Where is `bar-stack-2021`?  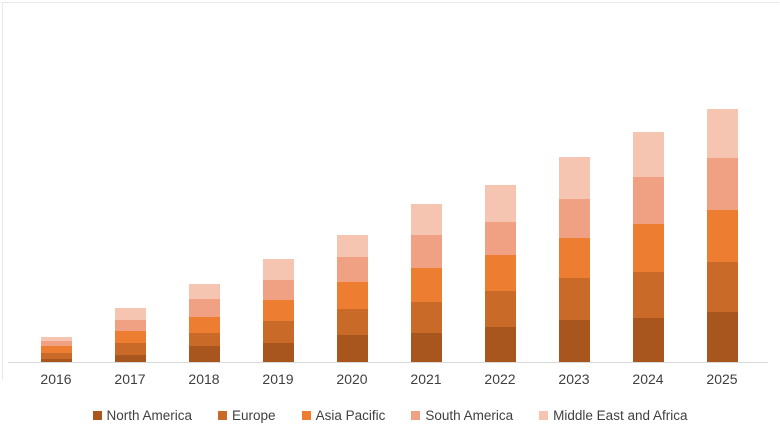 bar-stack-2021 is located at coordinates (426, 283).